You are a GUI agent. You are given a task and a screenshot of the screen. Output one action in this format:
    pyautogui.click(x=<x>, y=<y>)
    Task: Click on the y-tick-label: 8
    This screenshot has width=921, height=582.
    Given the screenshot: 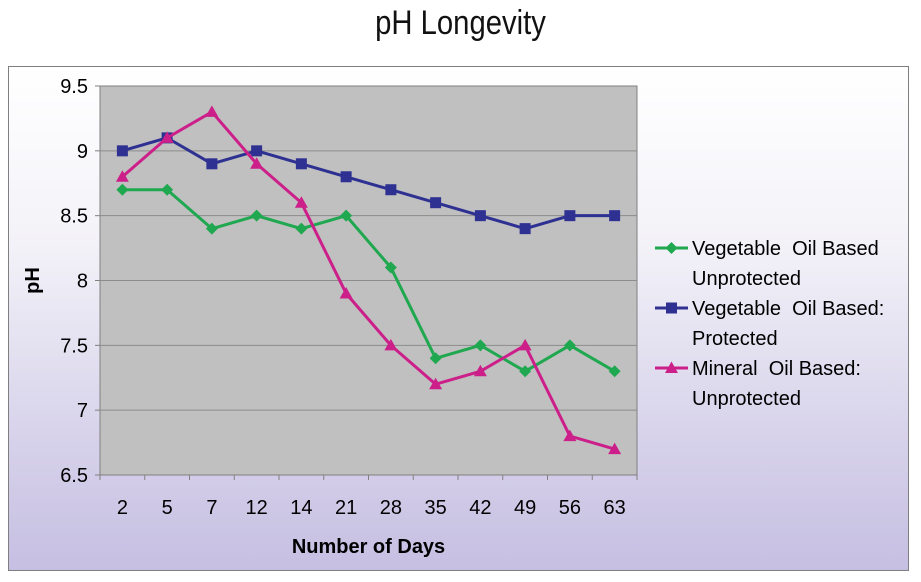 What is the action you would take?
    pyautogui.click(x=82, y=282)
    